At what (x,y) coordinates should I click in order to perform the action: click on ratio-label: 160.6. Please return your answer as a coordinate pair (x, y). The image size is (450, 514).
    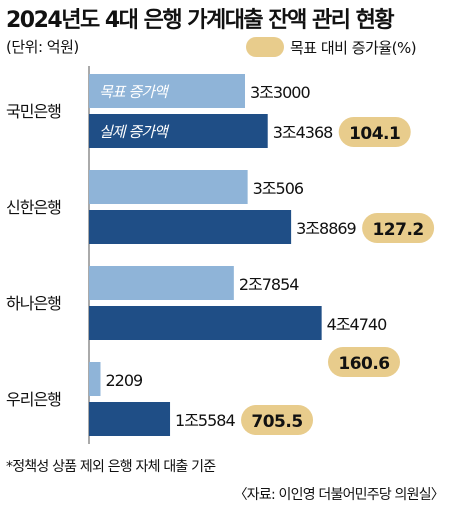
    Looking at the image, I should click on (363, 364).